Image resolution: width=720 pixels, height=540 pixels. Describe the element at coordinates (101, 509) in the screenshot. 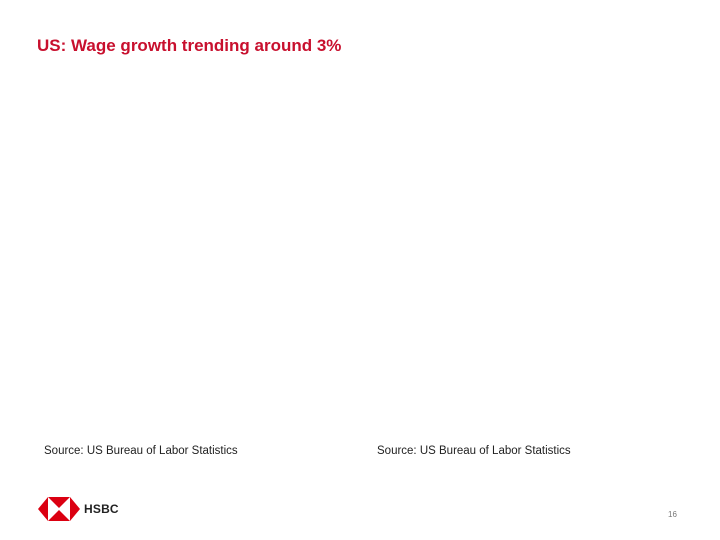

I see `logo-text: HSBC` at that location.